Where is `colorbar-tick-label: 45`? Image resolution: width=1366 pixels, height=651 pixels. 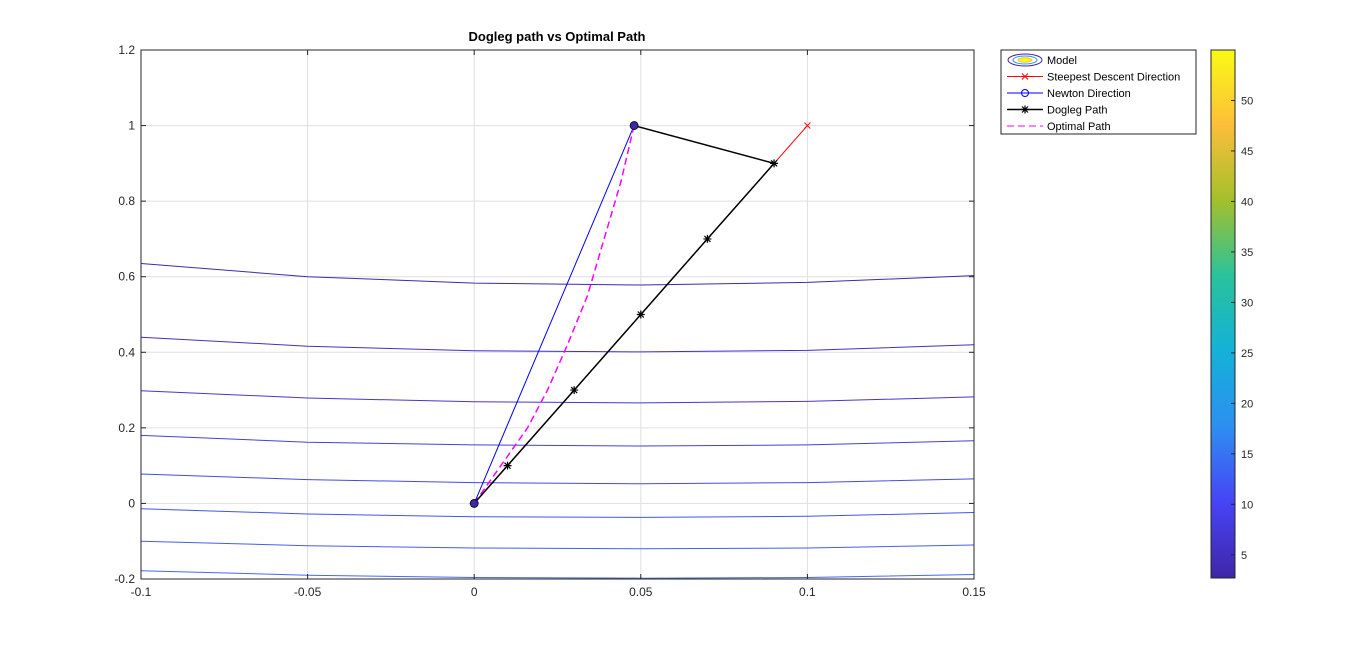
colorbar-tick-label: 45 is located at coordinates (1247, 152).